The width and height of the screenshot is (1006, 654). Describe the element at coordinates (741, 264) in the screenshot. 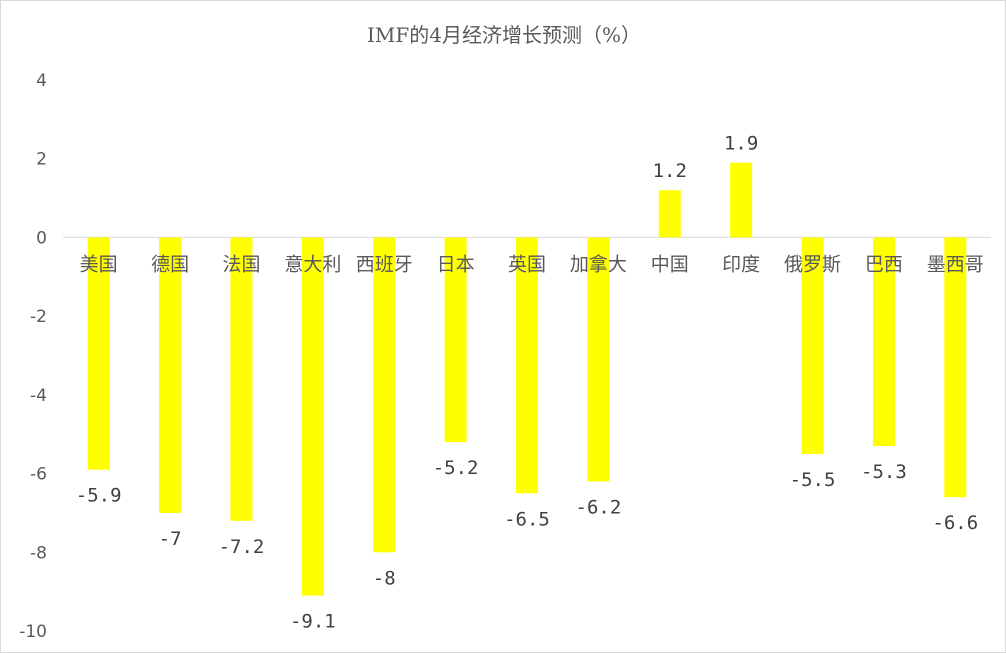

I see `category-label: 印度` at that location.